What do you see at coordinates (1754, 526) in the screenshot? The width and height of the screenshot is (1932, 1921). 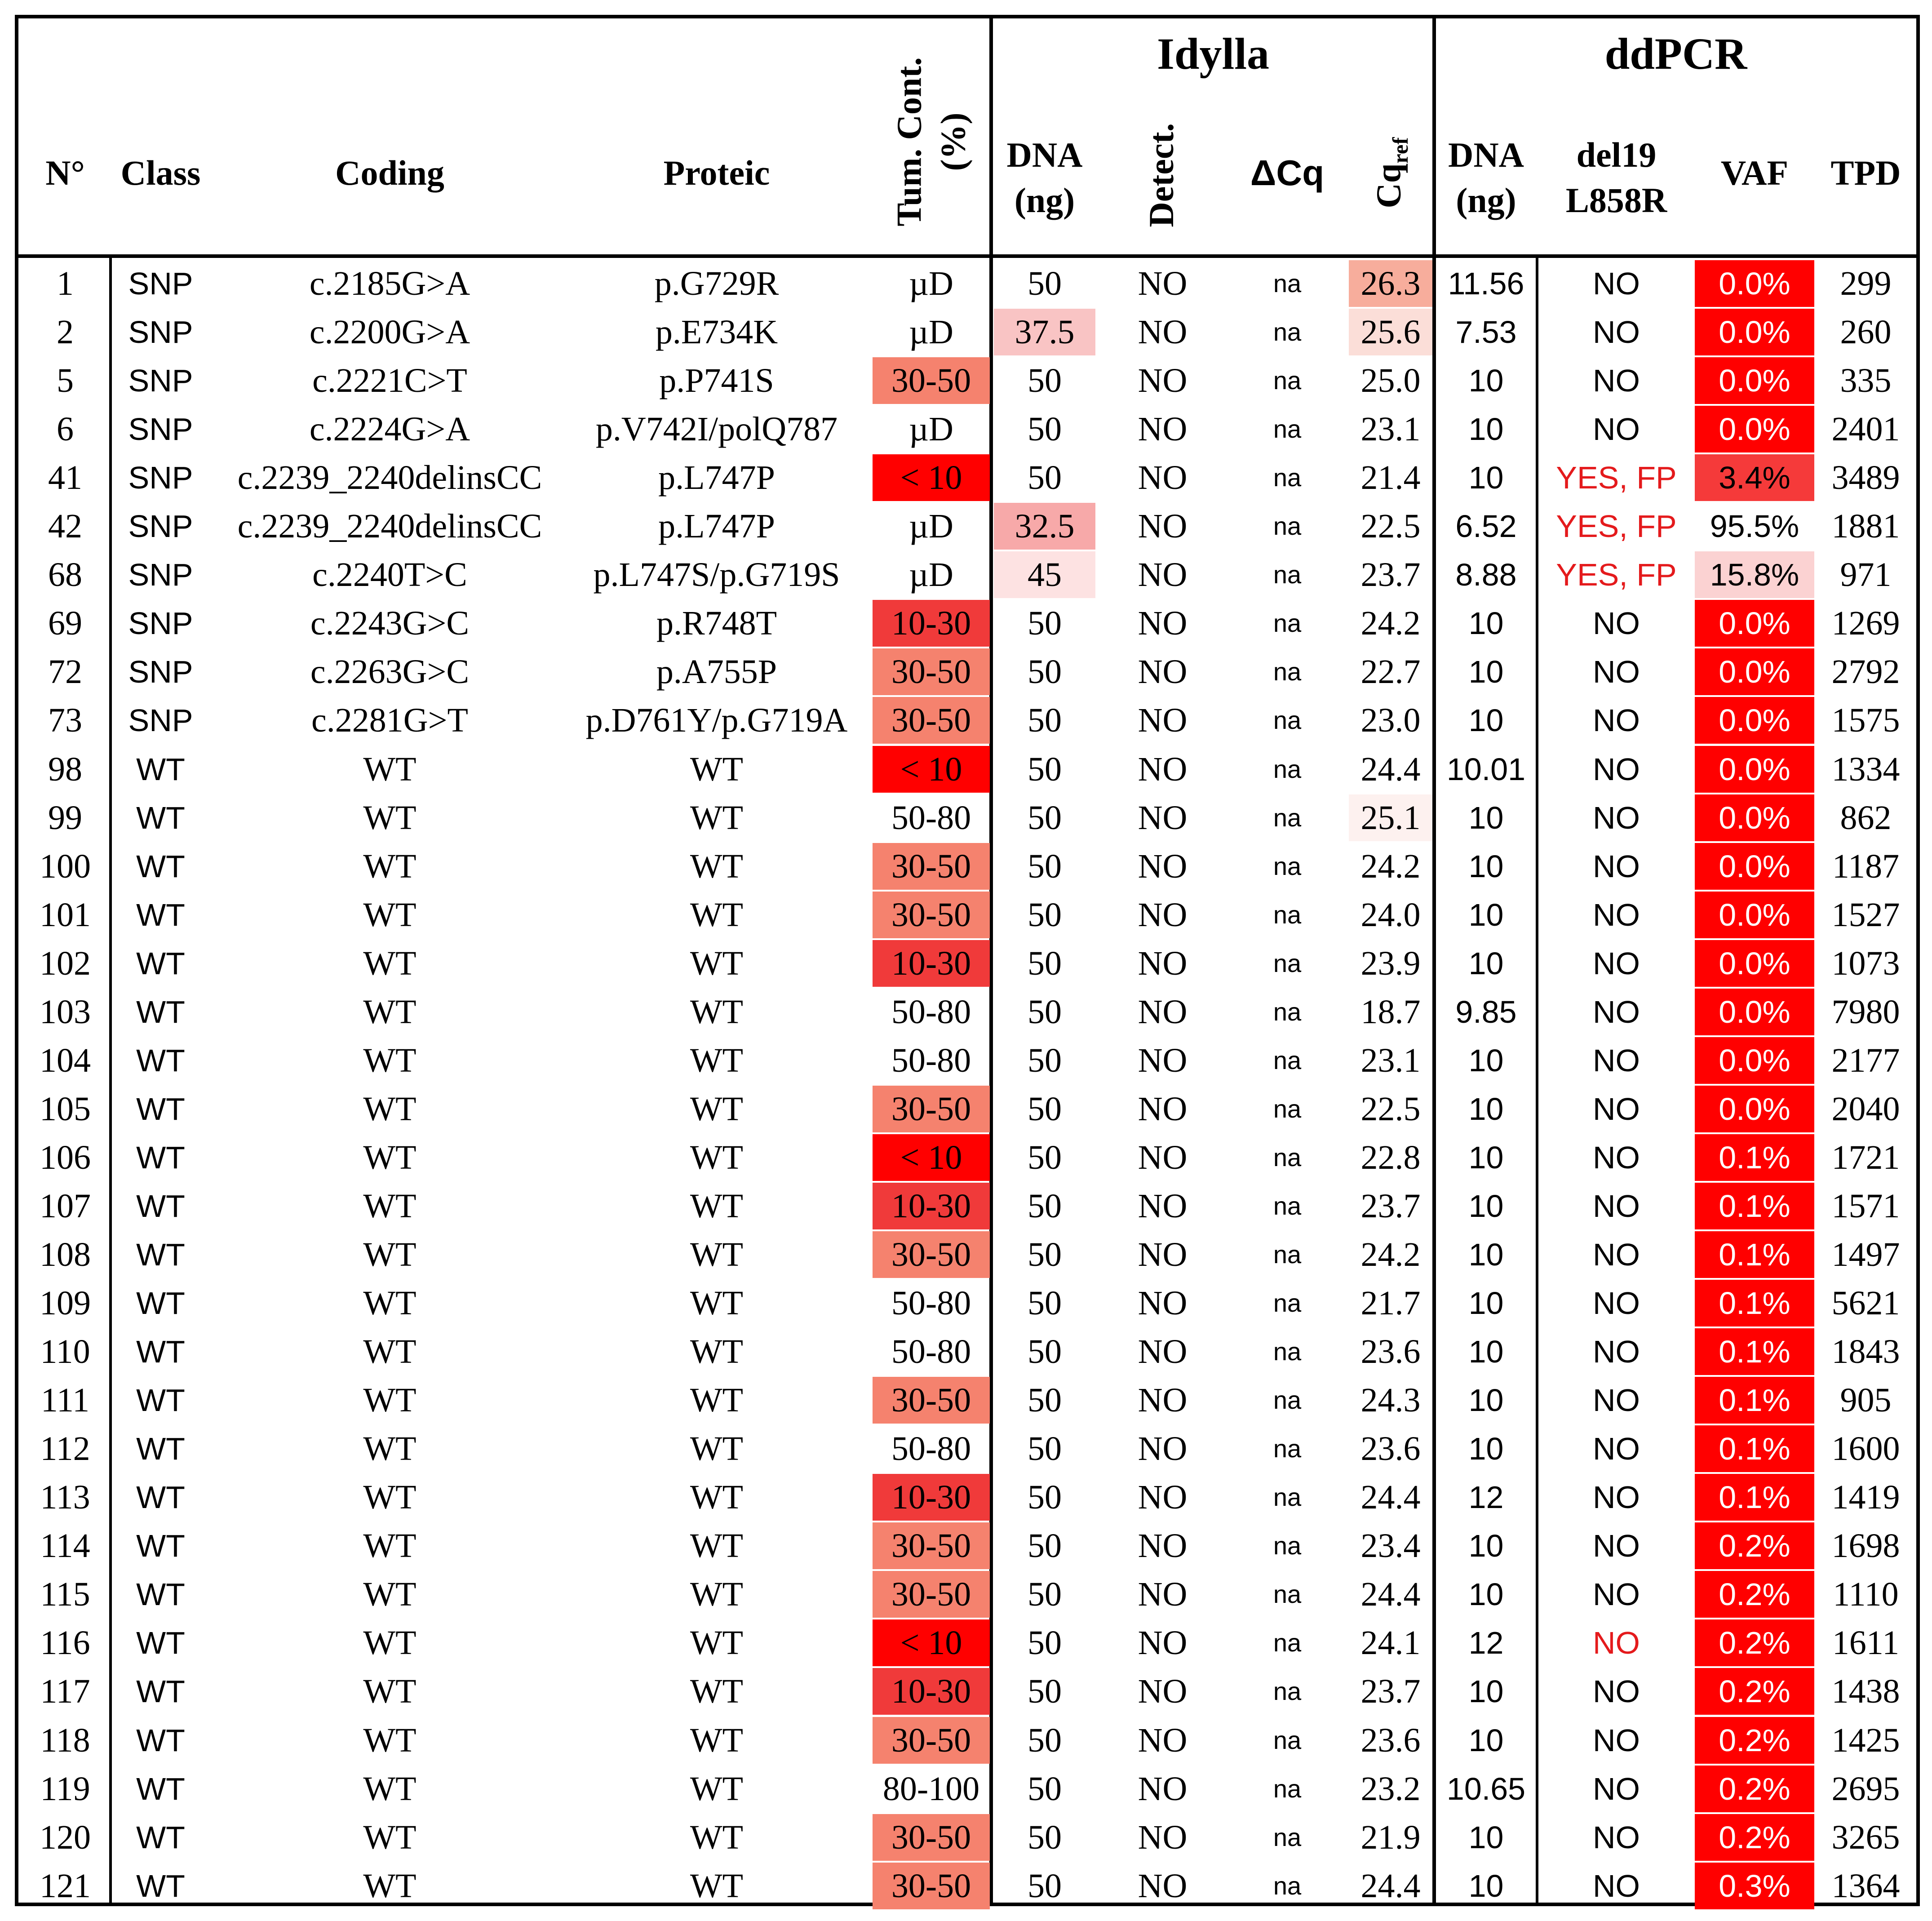 I see `vaf-cell: 95.5%` at bounding box center [1754, 526].